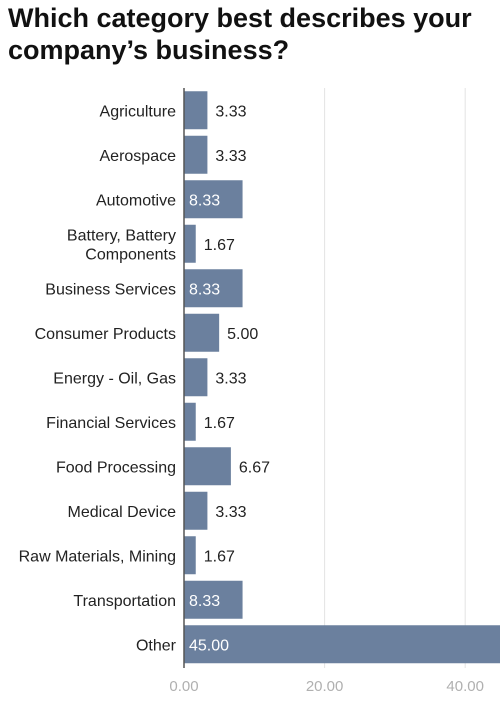  I want to click on category-label: Automotive, so click(136, 200).